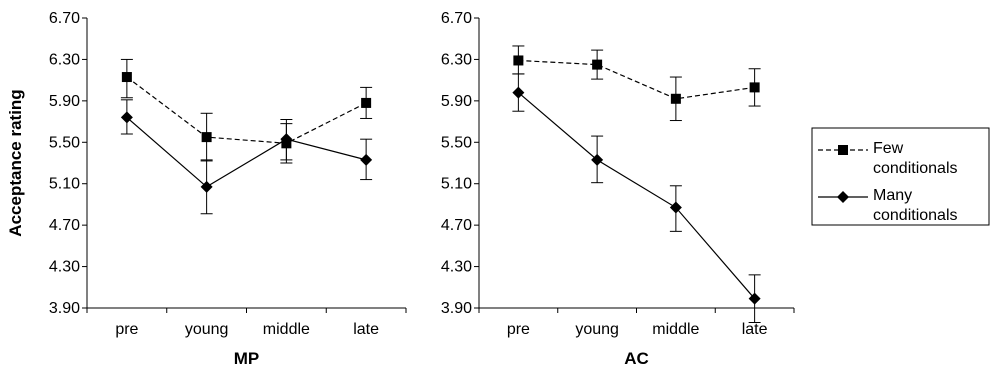 This screenshot has width=993, height=370. I want to click on y-axis-title: Acceptance rating, so click(15, 162).